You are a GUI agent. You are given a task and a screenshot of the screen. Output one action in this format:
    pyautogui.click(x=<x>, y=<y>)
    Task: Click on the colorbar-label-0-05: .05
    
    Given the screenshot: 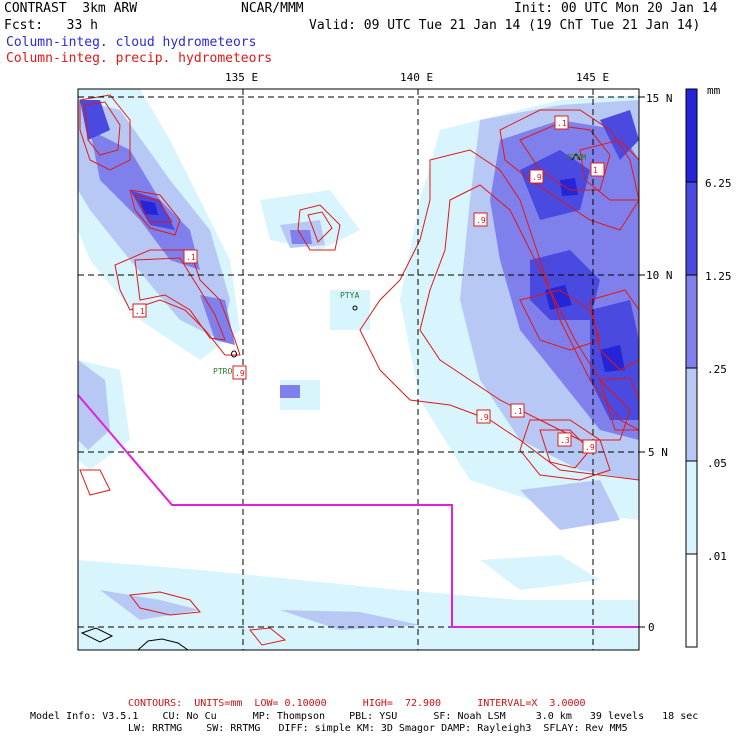 What is the action you would take?
    pyautogui.click(x=717, y=463)
    